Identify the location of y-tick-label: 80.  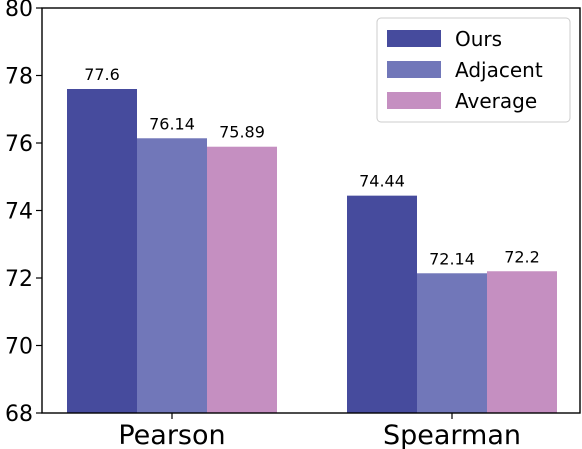
(19, 11).